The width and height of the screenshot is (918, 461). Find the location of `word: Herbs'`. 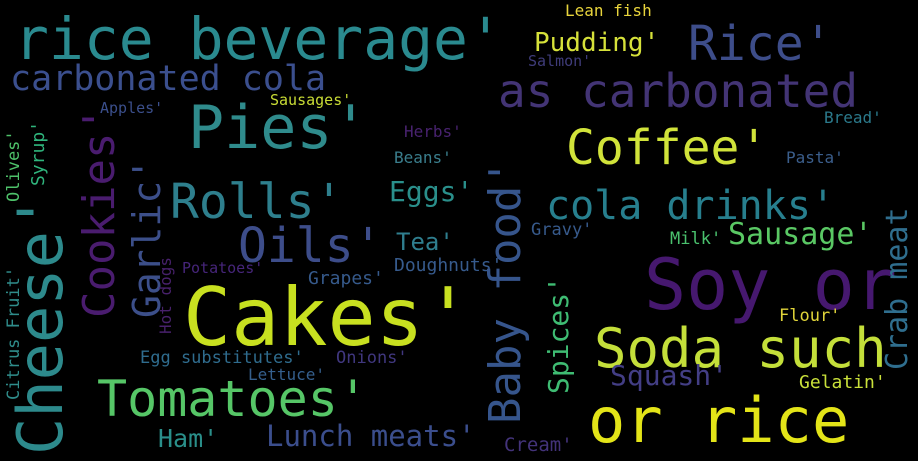

word: Herbs' is located at coordinates (433, 131).